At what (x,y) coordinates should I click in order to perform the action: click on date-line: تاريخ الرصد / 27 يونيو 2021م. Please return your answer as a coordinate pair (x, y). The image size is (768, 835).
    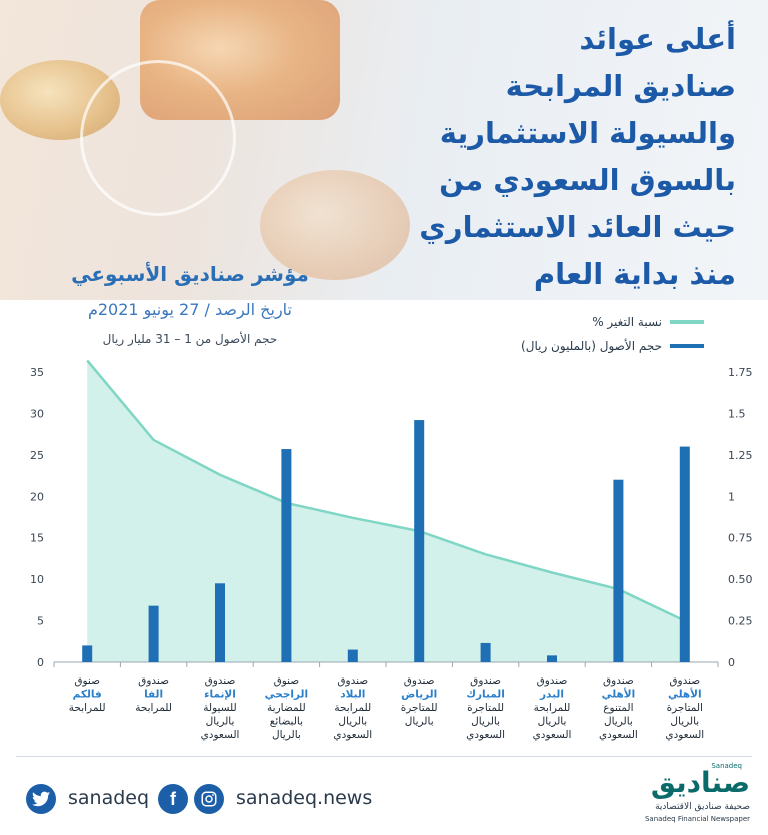
    Looking at the image, I should click on (190, 309).